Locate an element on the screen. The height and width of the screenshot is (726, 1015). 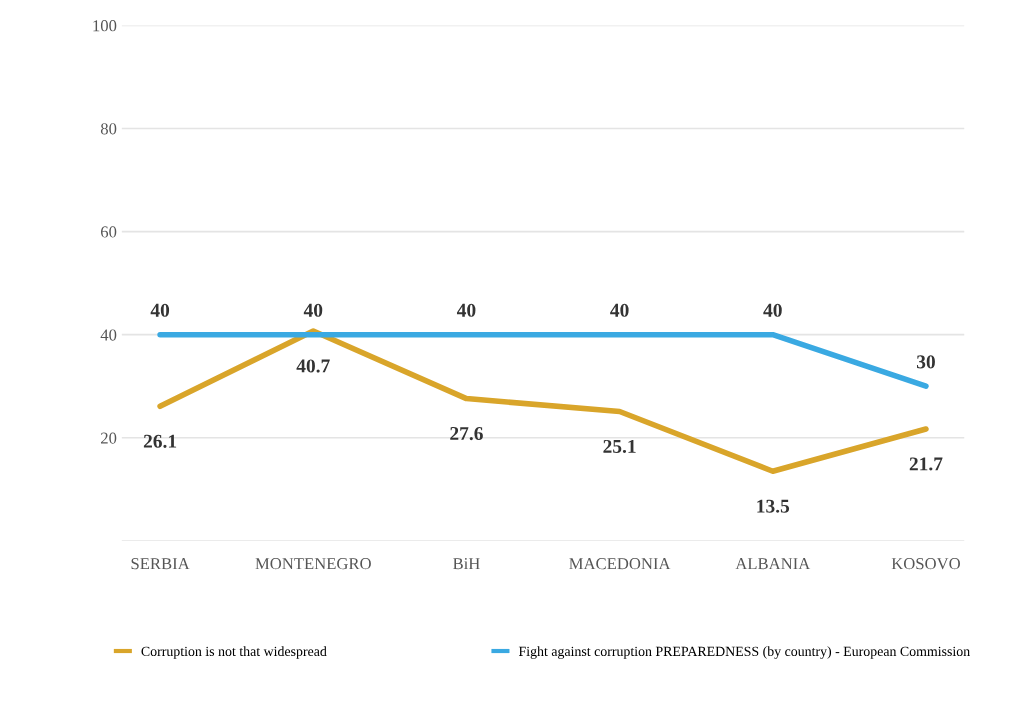
x-tick-label: MONTENEGRO is located at coordinates (313, 564).